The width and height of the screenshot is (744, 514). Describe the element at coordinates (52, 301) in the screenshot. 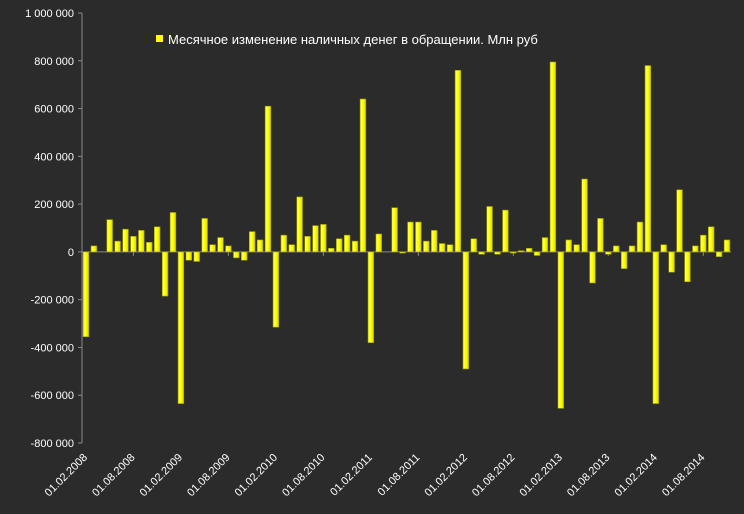

I see `y-tick-label: -200 000` at that location.